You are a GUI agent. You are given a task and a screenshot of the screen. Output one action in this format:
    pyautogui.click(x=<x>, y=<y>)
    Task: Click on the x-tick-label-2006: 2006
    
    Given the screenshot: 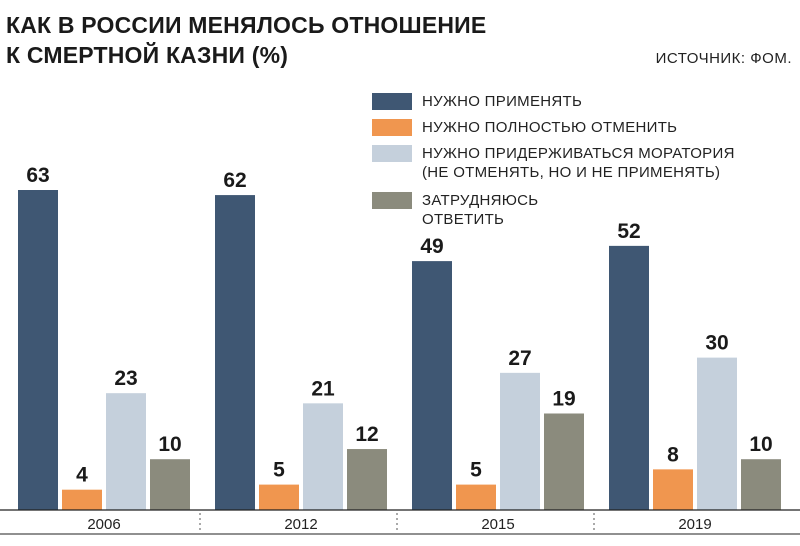 What is the action you would take?
    pyautogui.click(x=103, y=524)
    